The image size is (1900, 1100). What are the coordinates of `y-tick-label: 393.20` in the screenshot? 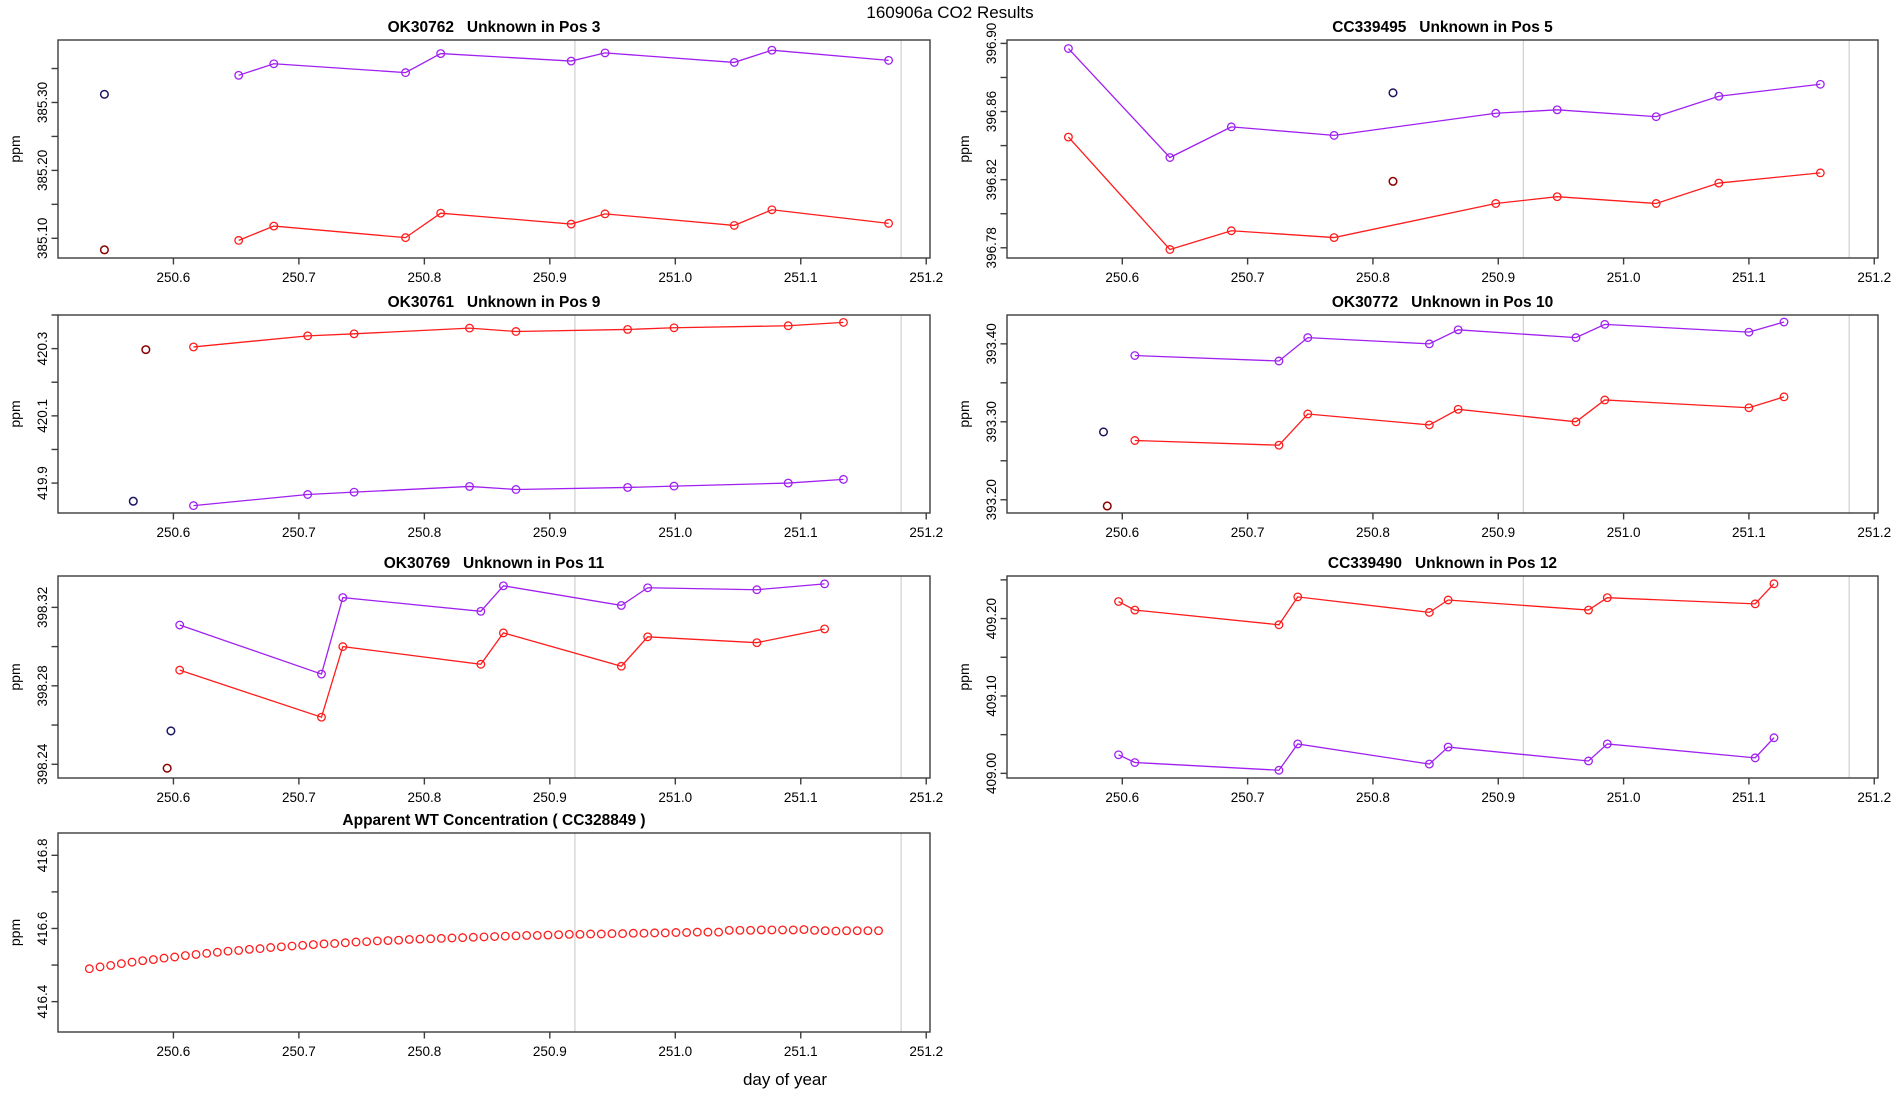 It's located at (991, 499).